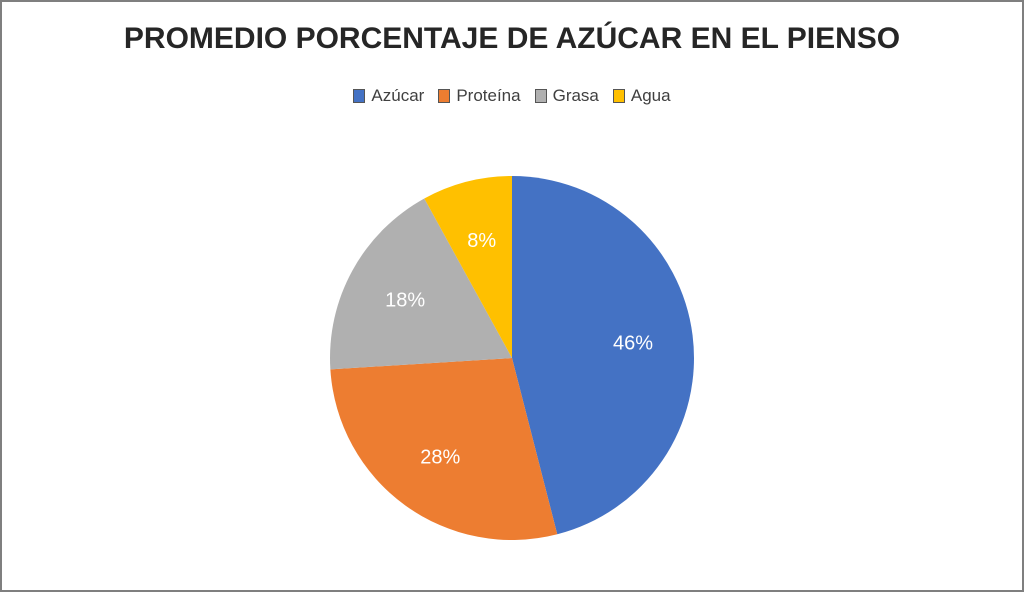 The width and height of the screenshot is (1024, 592). Describe the element at coordinates (603, 355) in the screenshot. I see `pie-slice-azucar` at that location.